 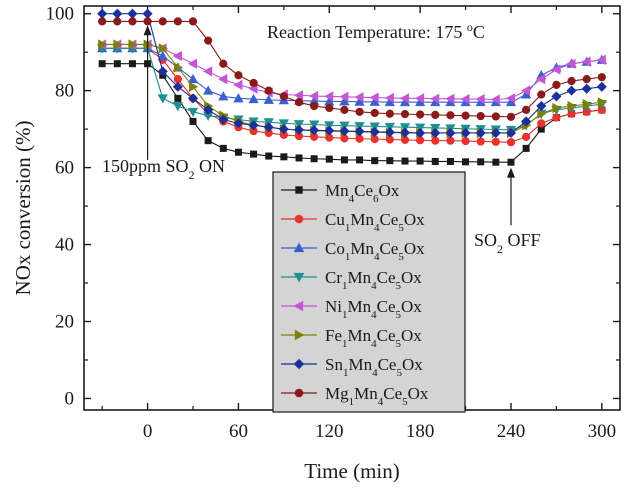 What do you see at coordinates (299, 247) in the screenshot?
I see `legend-marker-co1mn4ce5ox` at bounding box center [299, 247].